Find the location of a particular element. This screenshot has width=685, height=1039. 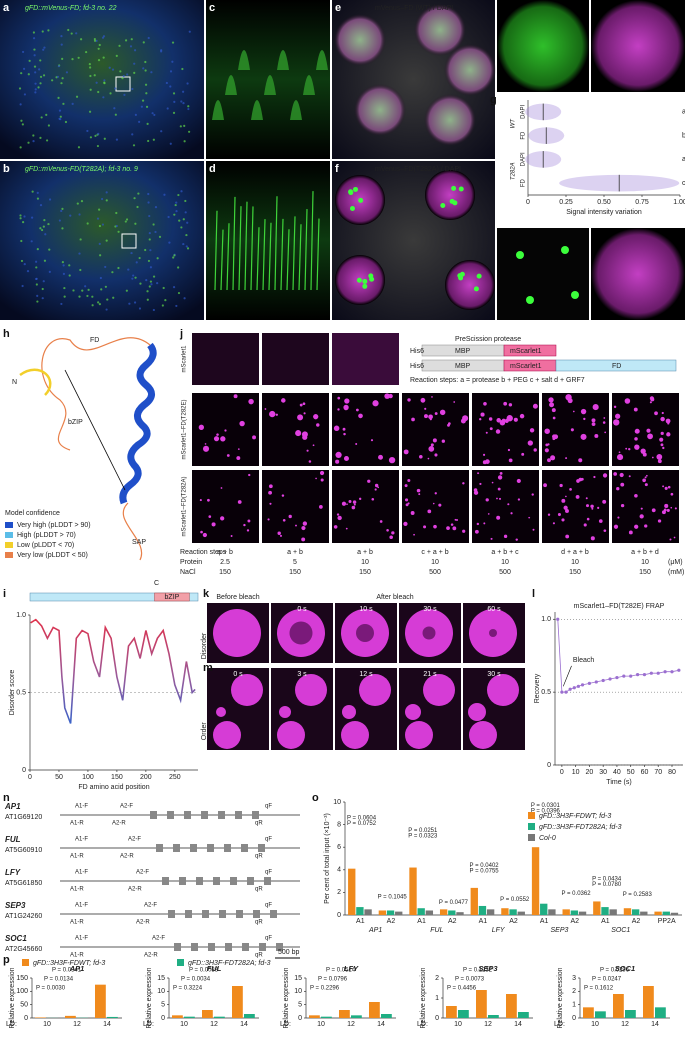

primer-label: qF is located at coordinates (268, 906).